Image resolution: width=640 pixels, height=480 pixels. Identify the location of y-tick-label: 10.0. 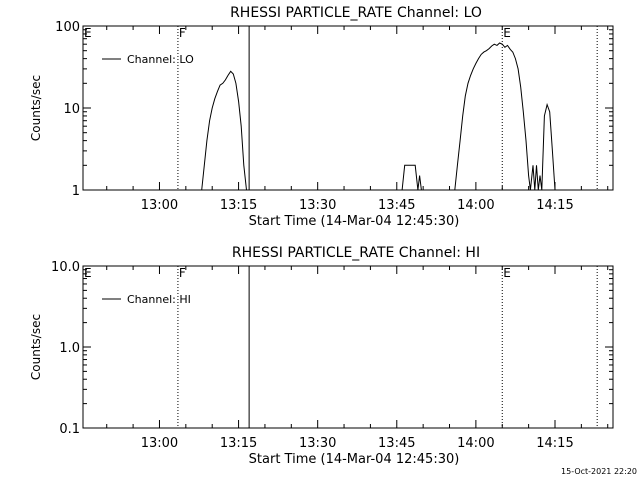
(65, 267).